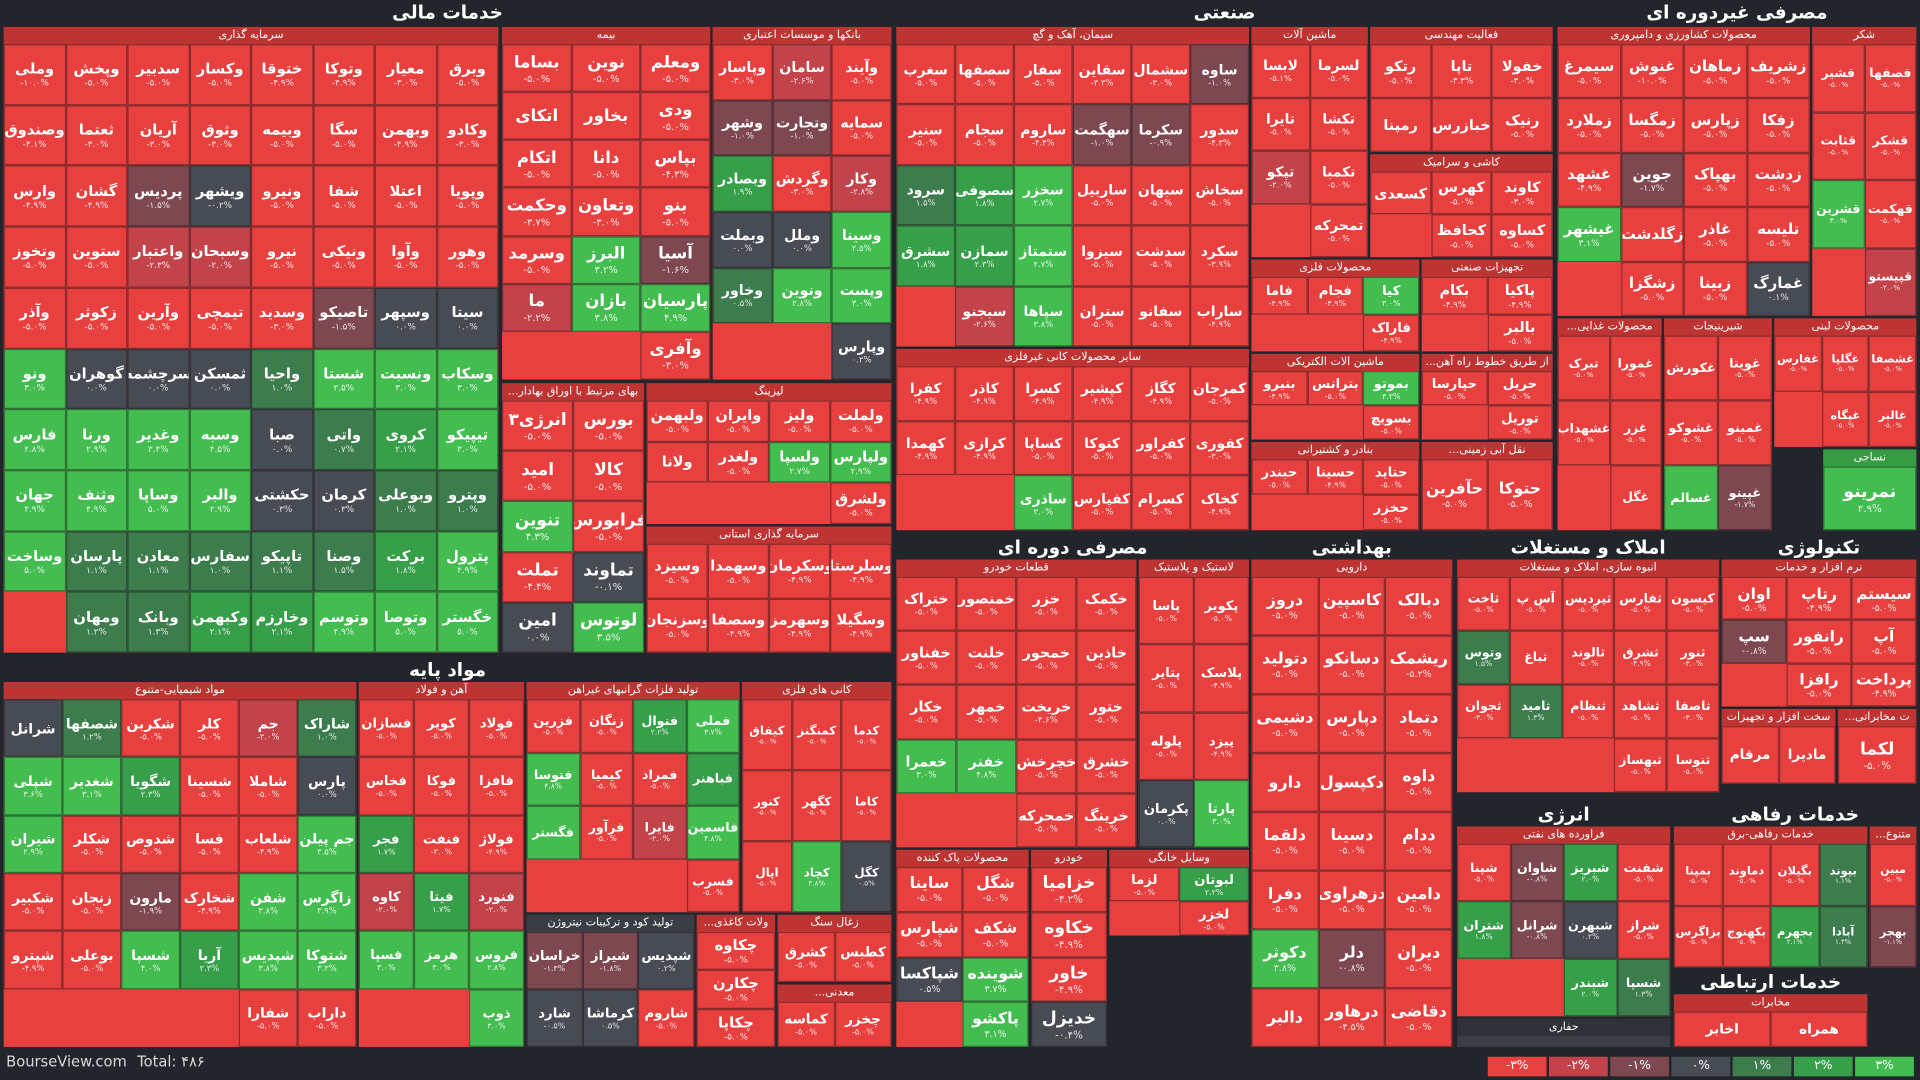 Image resolution: width=1920 pixels, height=1080 pixels. Describe the element at coordinates (1419, 900) in the screenshot. I see `stock-tile: دامین -۵.۰%` at that location.